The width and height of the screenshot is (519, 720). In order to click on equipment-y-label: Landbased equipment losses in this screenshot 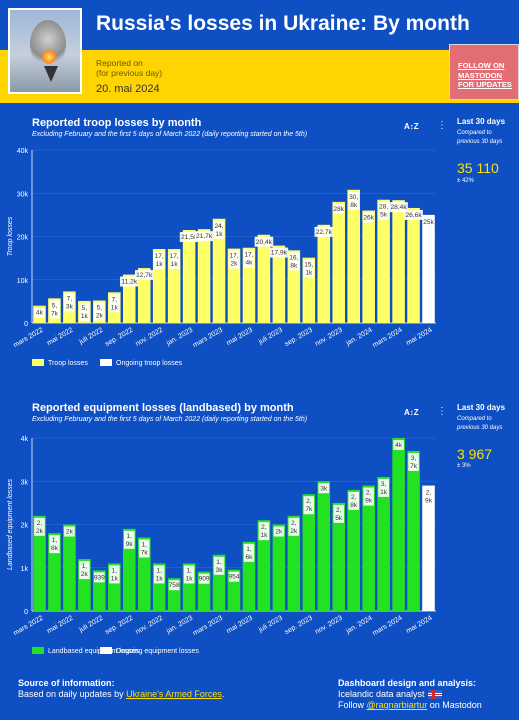, I will do `click(10, 524)`.